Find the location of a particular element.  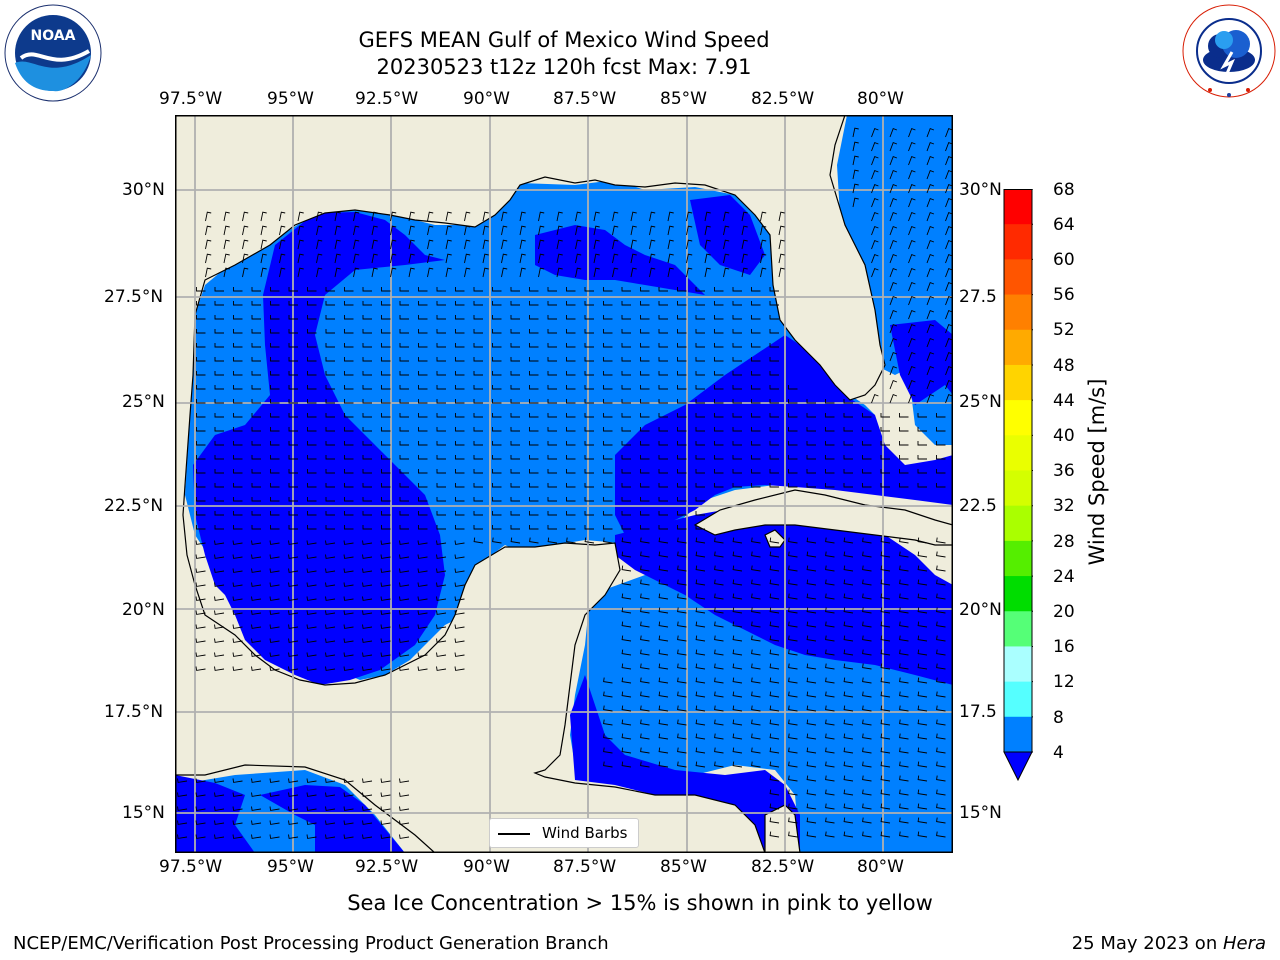

footer-date: 25 May 2023 on is located at coordinates (1147, 943).